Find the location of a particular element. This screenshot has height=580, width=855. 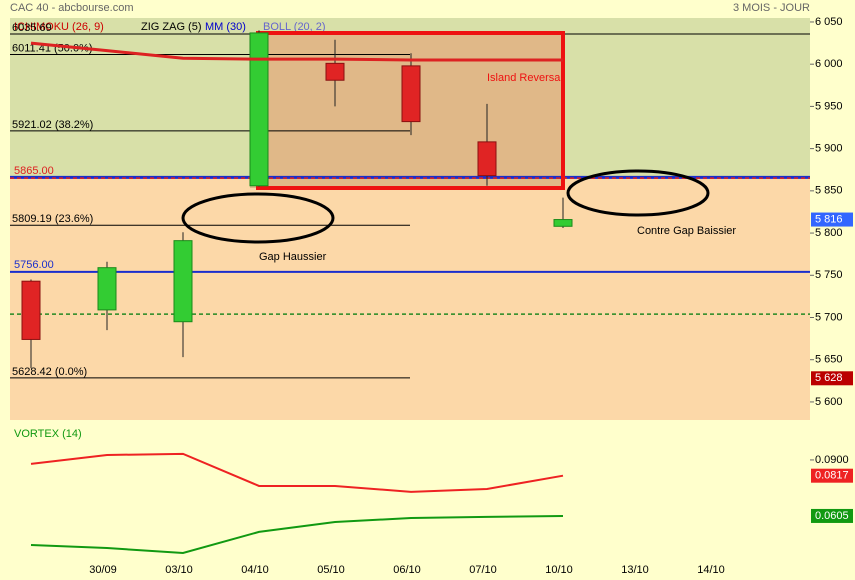

indicator-label: ZIG ZAG (5) is located at coordinates (171, 27).